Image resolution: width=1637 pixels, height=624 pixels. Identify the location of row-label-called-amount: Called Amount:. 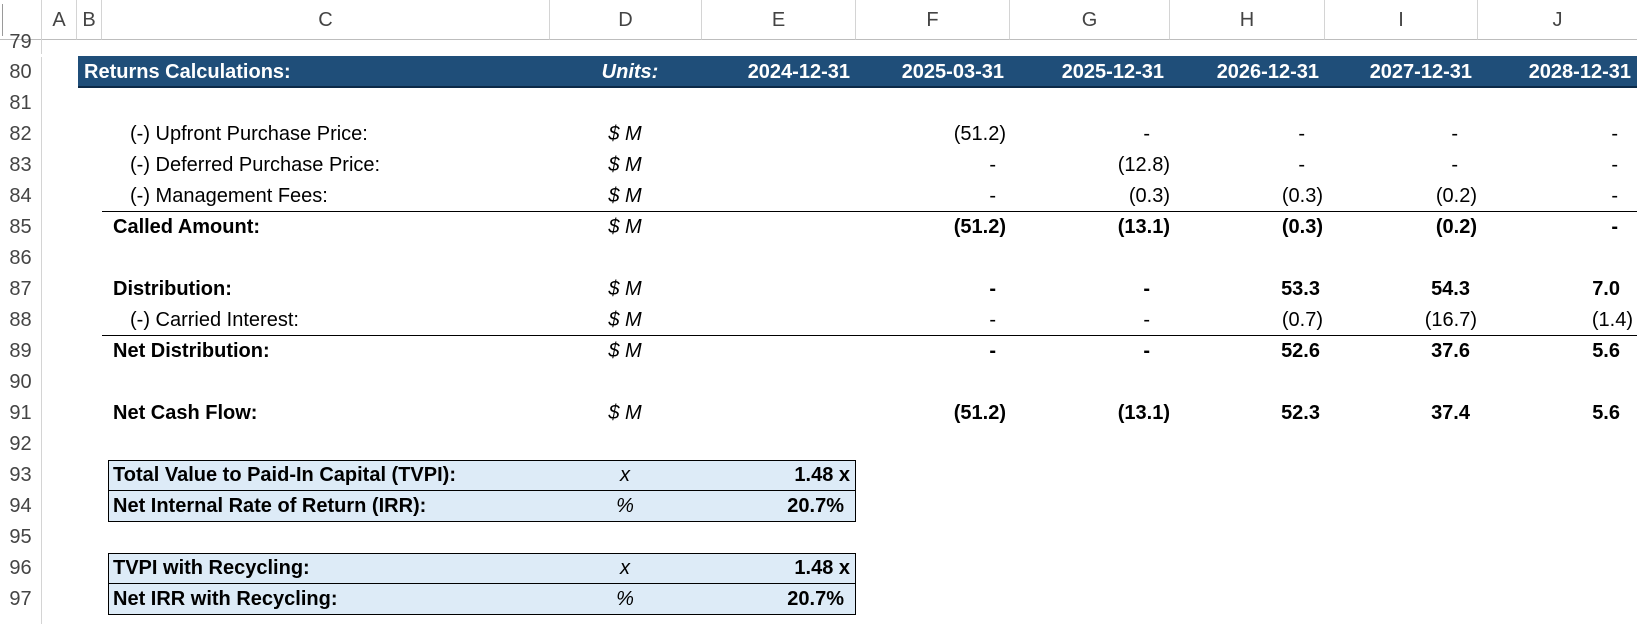
(187, 227).